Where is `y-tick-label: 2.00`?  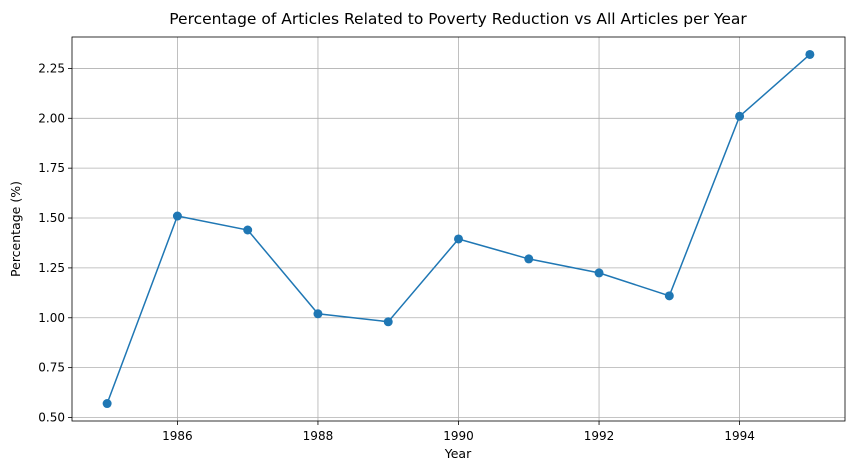
y-tick-label: 2.00 is located at coordinates (51, 118).